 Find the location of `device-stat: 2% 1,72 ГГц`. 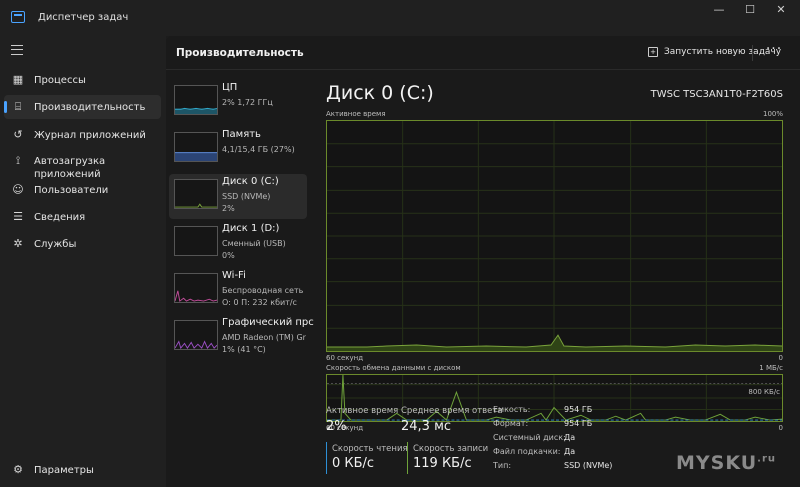

device-stat: 2% 1,72 ГГц is located at coordinates (247, 102).